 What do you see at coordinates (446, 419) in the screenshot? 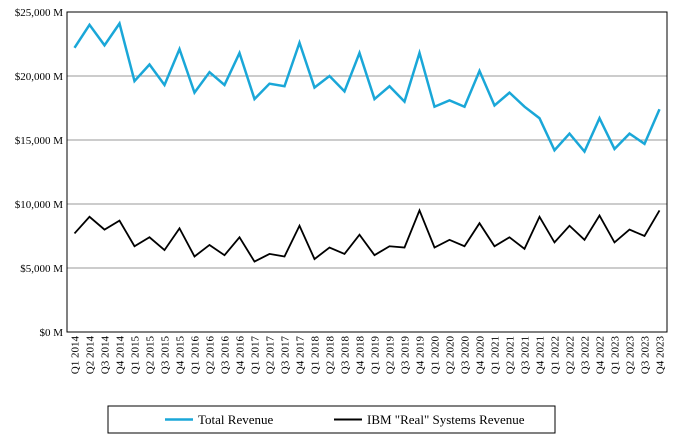
I see `legend-label-real-systems-revenue: IBM "Real" Systems Revenue` at bounding box center [446, 419].